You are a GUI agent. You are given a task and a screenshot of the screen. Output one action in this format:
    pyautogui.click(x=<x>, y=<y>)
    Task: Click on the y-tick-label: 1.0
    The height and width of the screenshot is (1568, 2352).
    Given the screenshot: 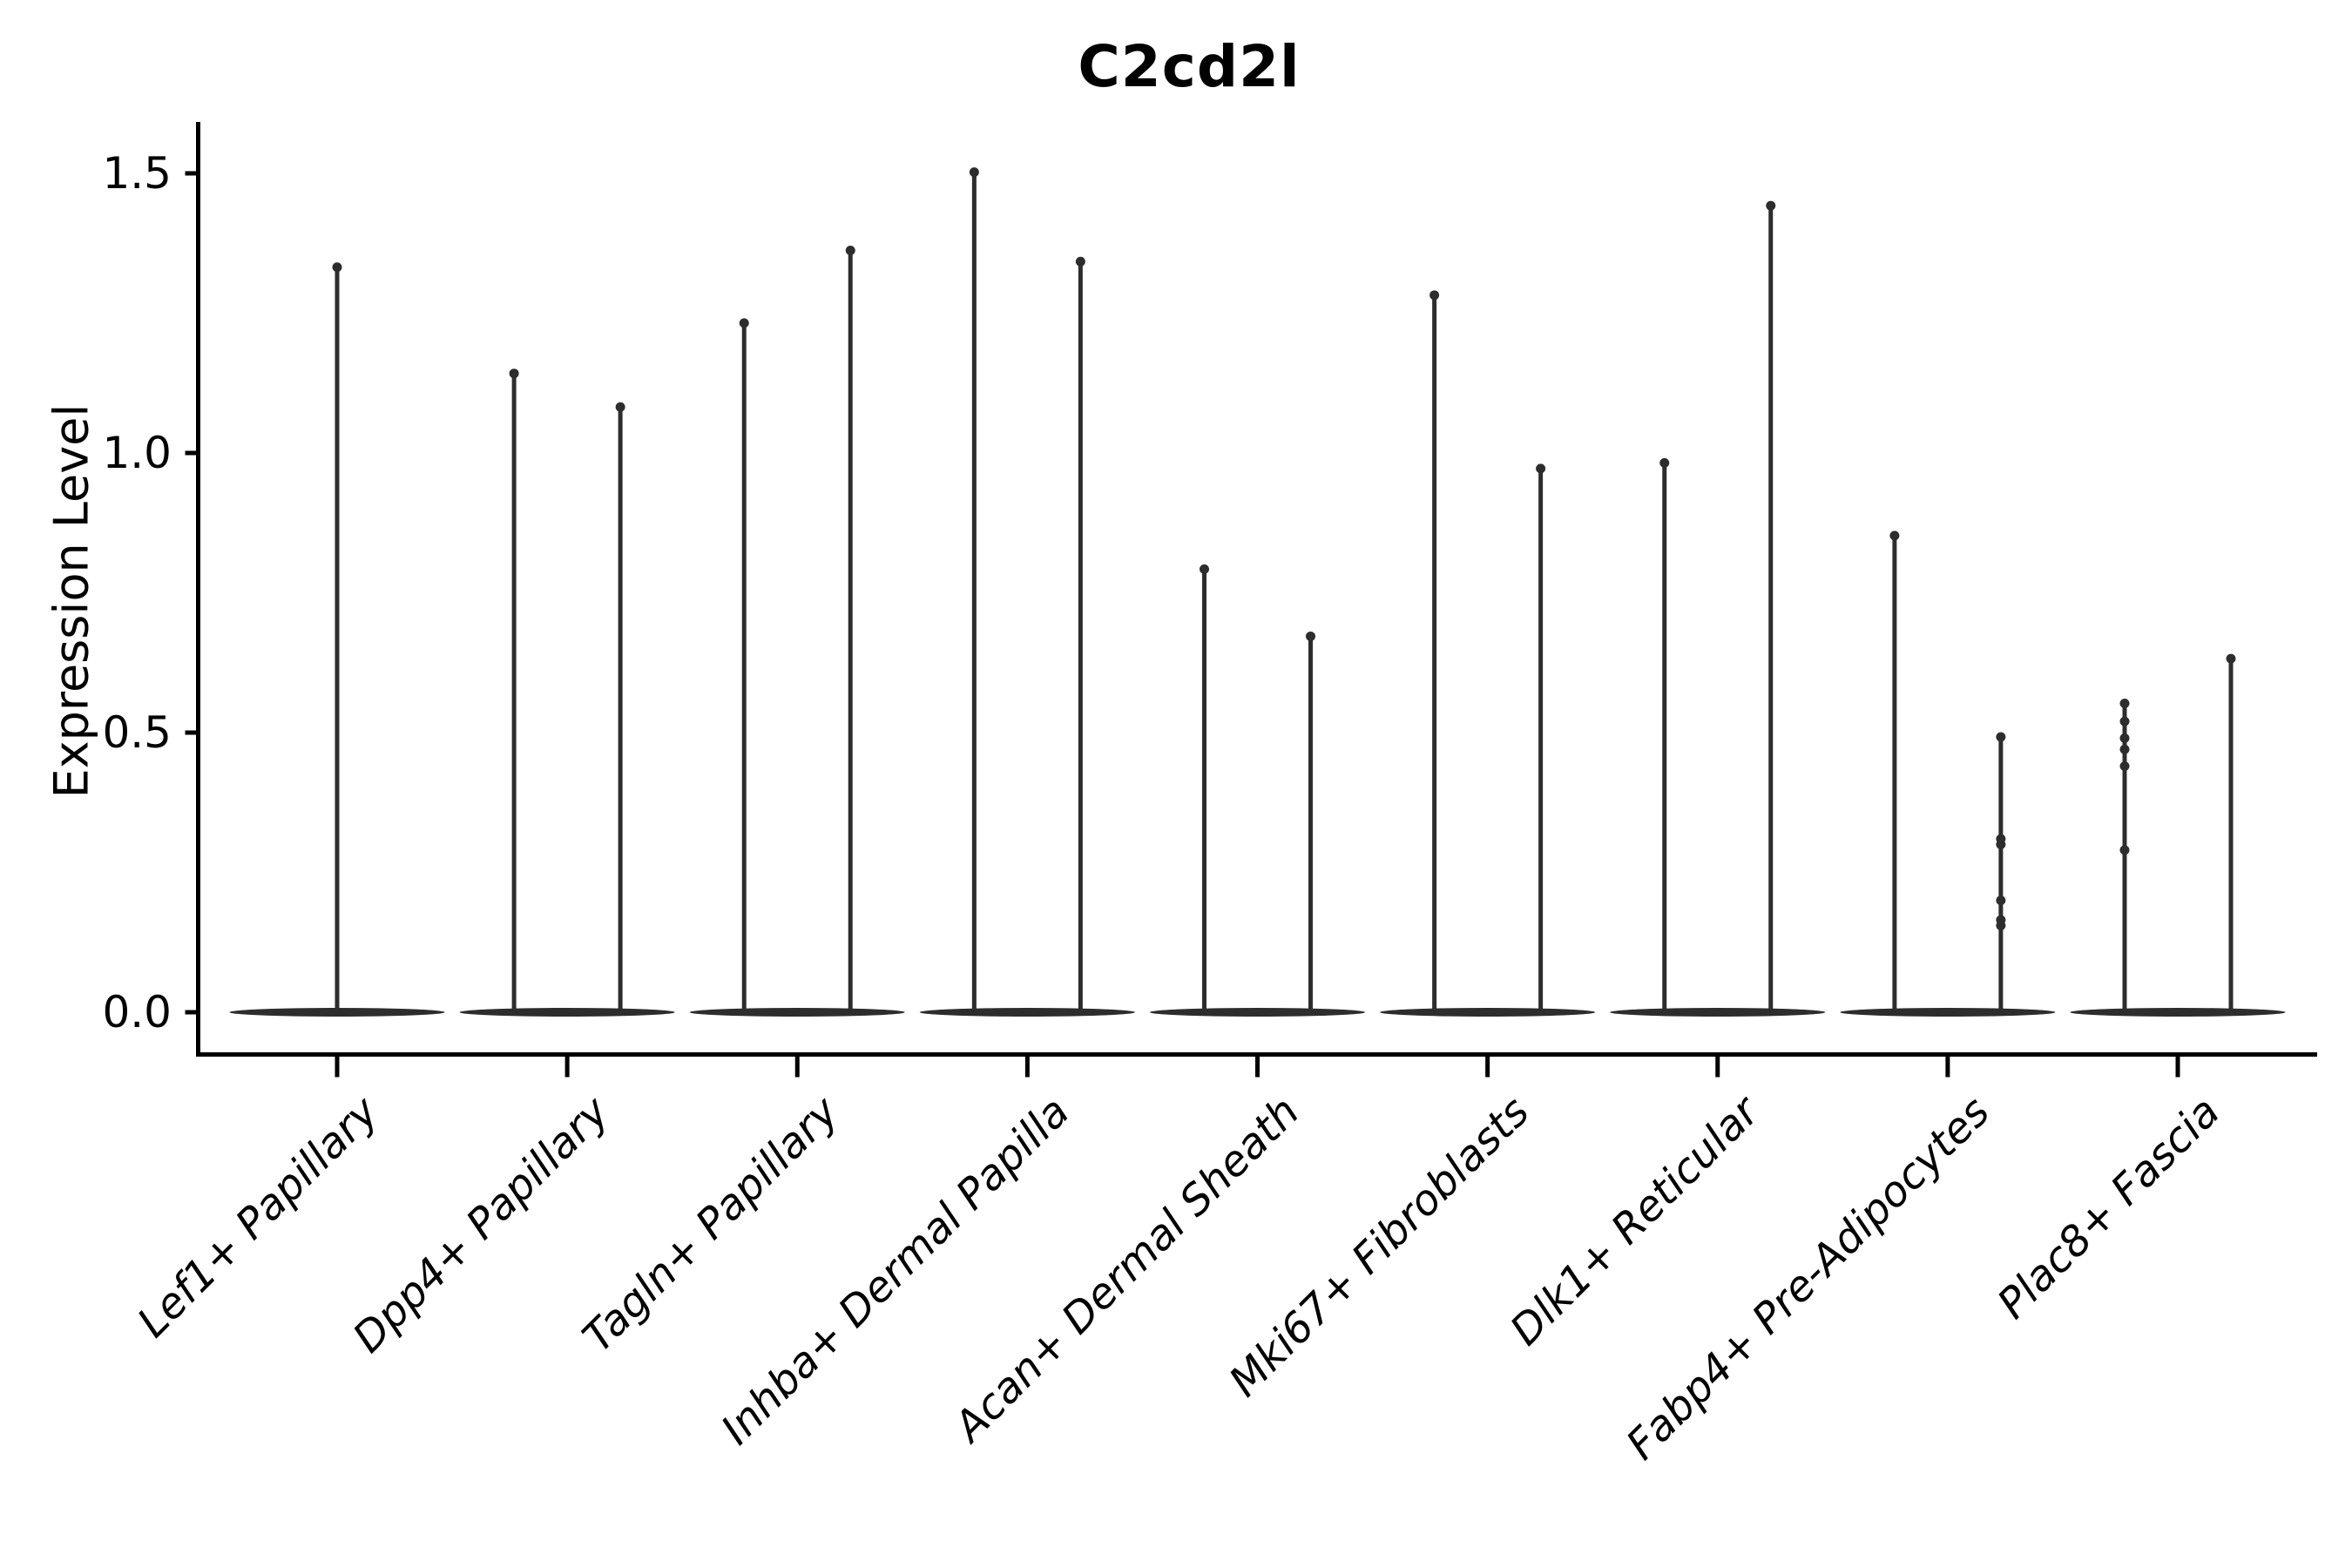 What is the action you would take?
    pyautogui.click(x=137, y=453)
    